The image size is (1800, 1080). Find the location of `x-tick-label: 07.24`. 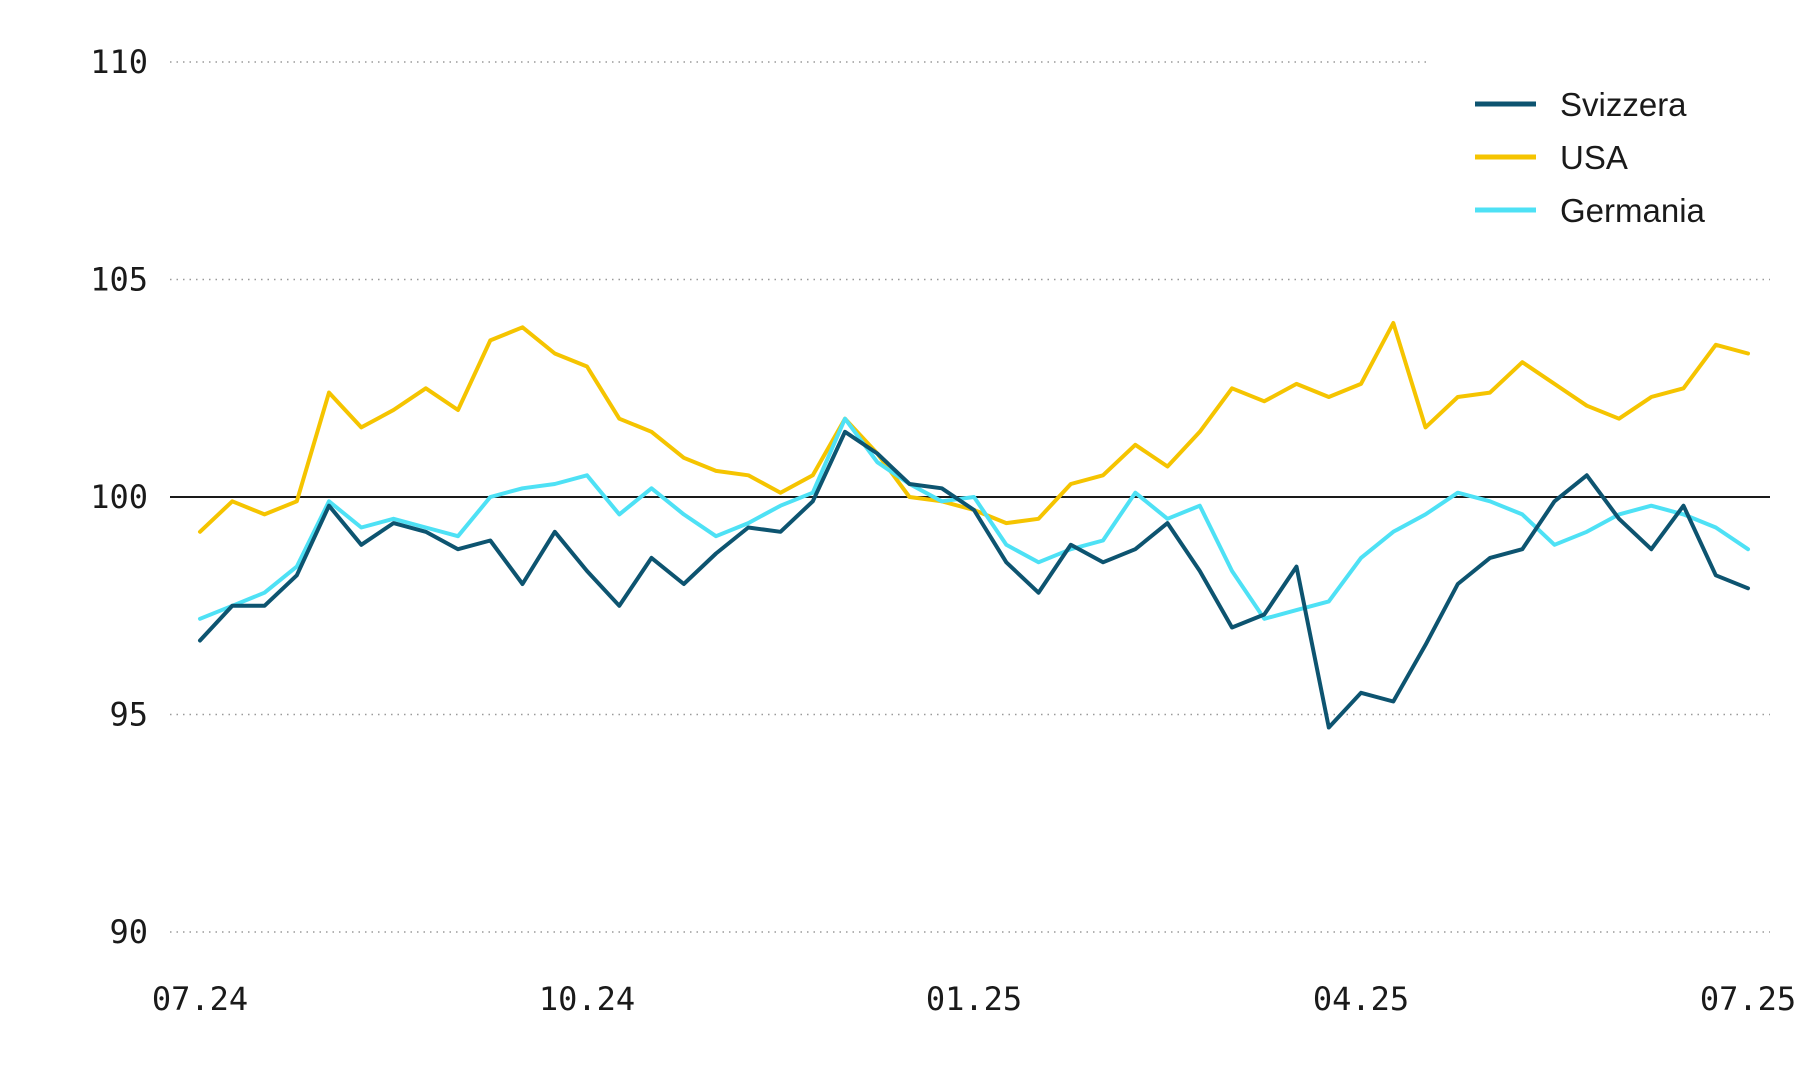

x-tick-label: 07.24 is located at coordinates (200, 999).